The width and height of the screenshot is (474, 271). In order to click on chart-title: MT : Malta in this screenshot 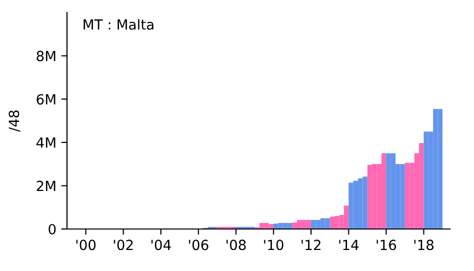, I will do `click(119, 24)`.